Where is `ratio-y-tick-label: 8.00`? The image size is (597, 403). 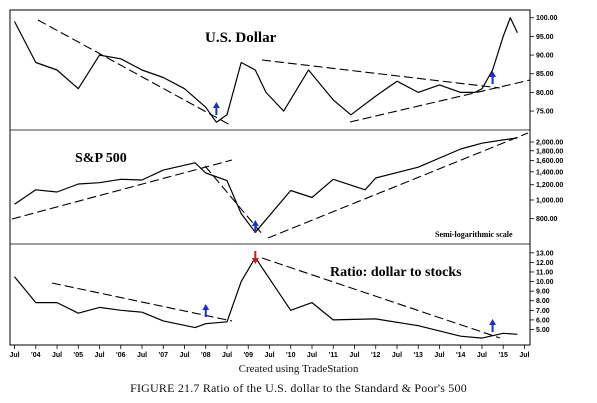 ratio-y-tick-label: 8.00 is located at coordinates (543, 301).